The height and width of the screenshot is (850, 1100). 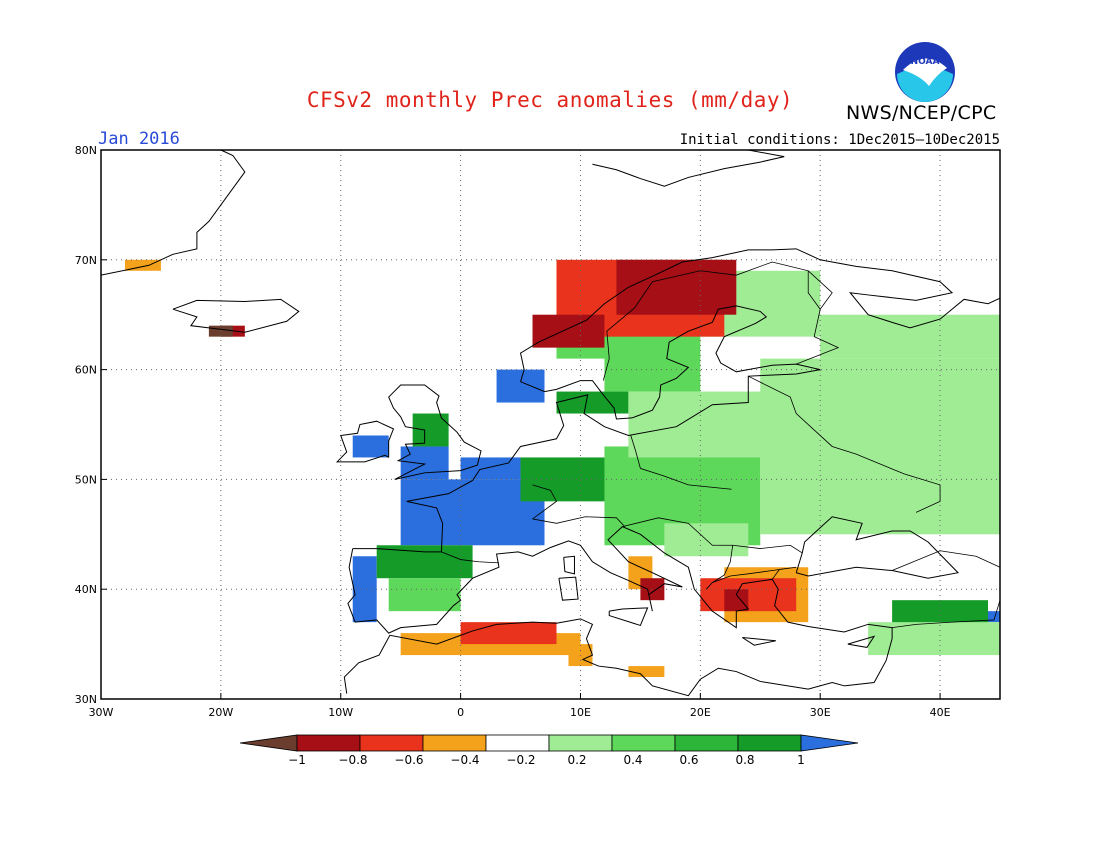 What do you see at coordinates (620, 606) in the screenshot?
I see `coastline-iberia-south` at bounding box center [620, 606].